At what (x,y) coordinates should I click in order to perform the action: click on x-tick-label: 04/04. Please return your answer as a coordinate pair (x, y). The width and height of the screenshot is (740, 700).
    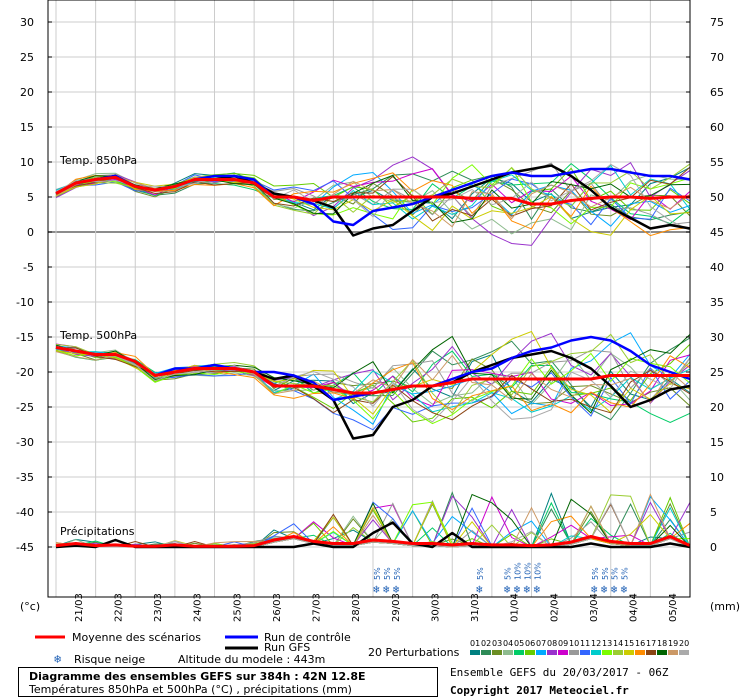
    Looking at the image, I should click on (634, 607).